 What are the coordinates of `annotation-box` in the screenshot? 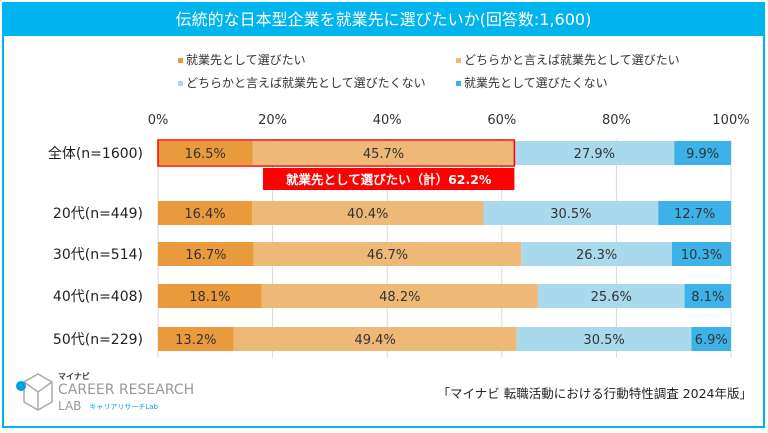 It's located at (389, 179).